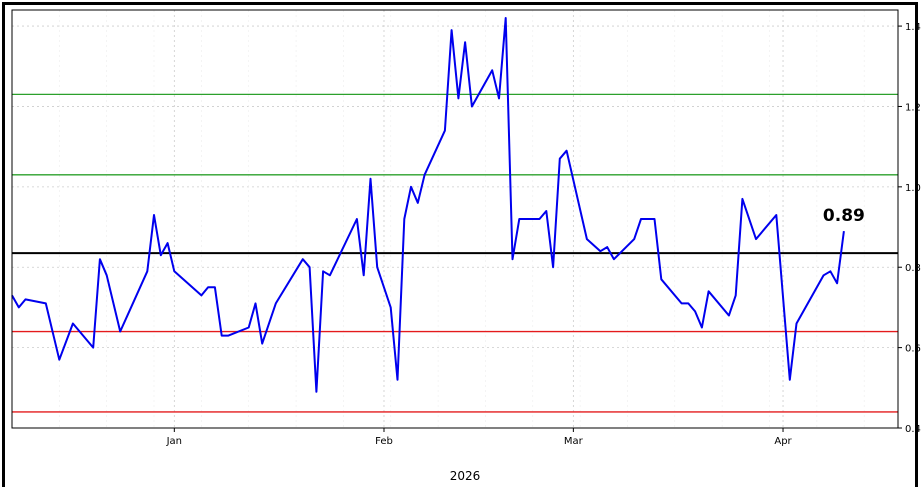  Describe the element at coordinates (909, 228) in the screenshot. I see `y-axis: 0.4 0.6 0.8 1.0 1.2 1.4` at that location.